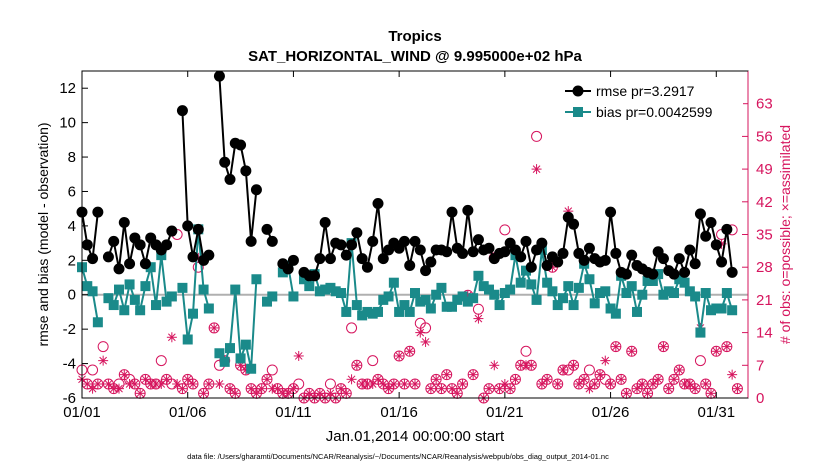  I want to click on y-axis-label-left: rmse and bias (model - observation), so click(43, 234).